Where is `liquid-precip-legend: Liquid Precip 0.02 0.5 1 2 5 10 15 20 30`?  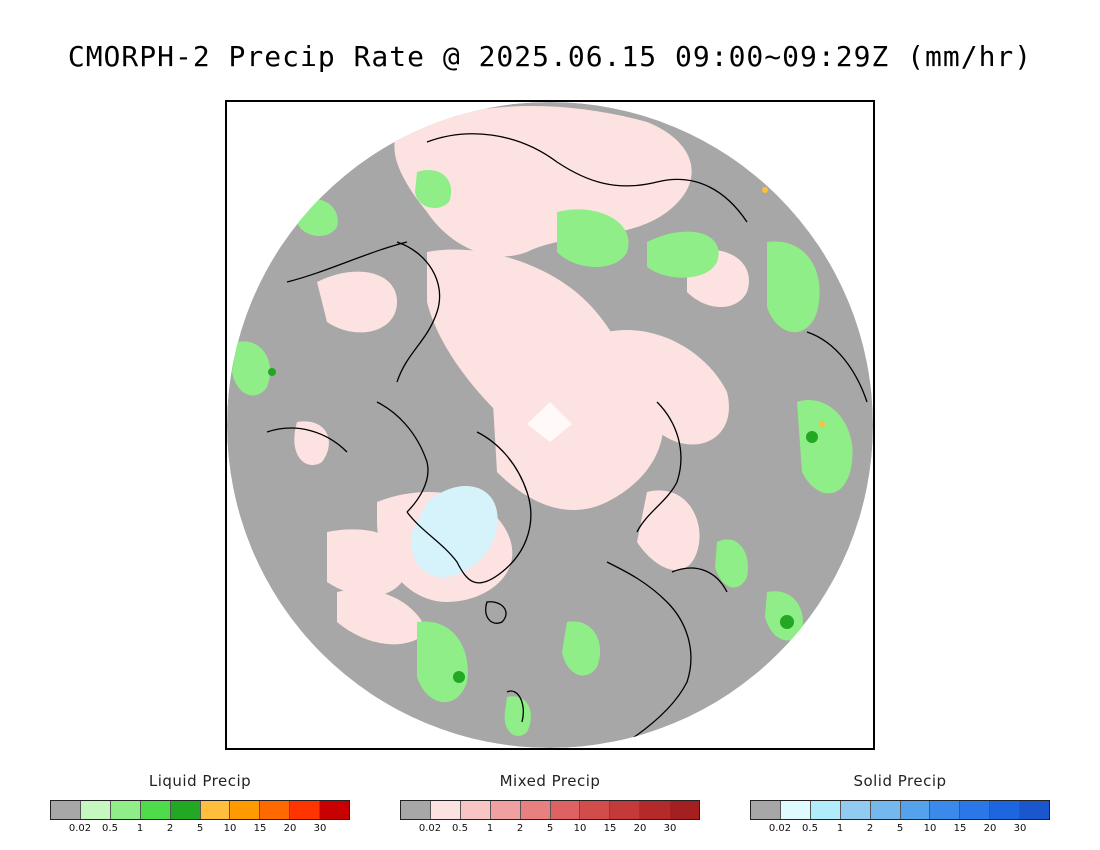 liquid-precip-legend: Liquid Precip 0.02 0.5 1 2 5 10 15 20 30 is located at coordinates (200, 807).